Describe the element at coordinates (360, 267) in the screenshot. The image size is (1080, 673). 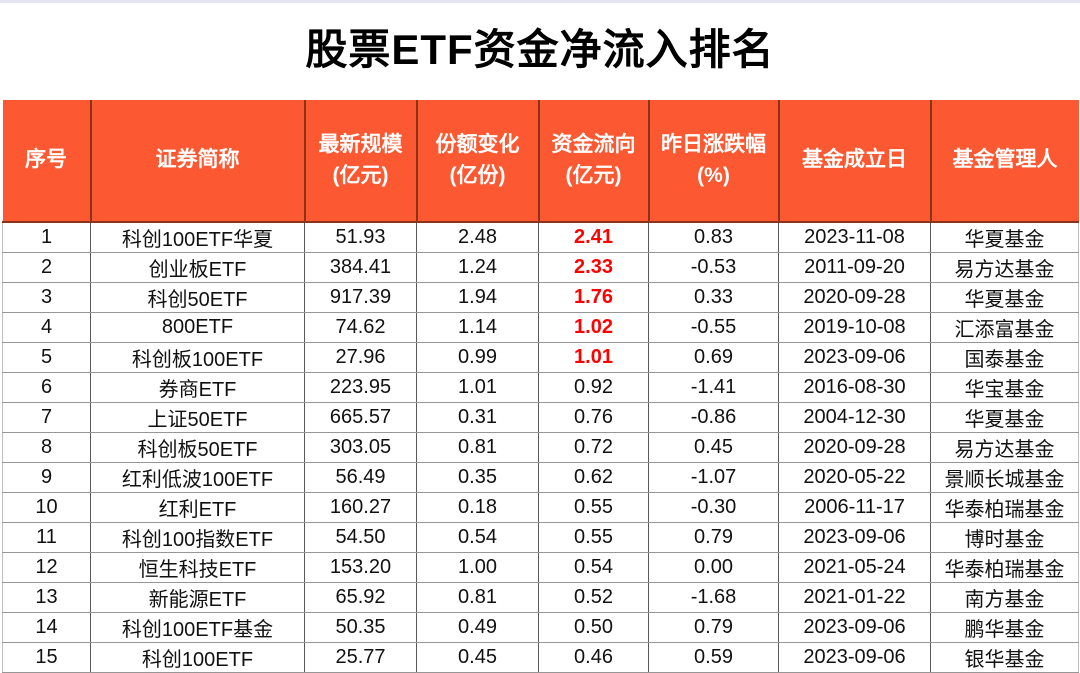
I see `cell-r2-c2: 384.41` at that location.